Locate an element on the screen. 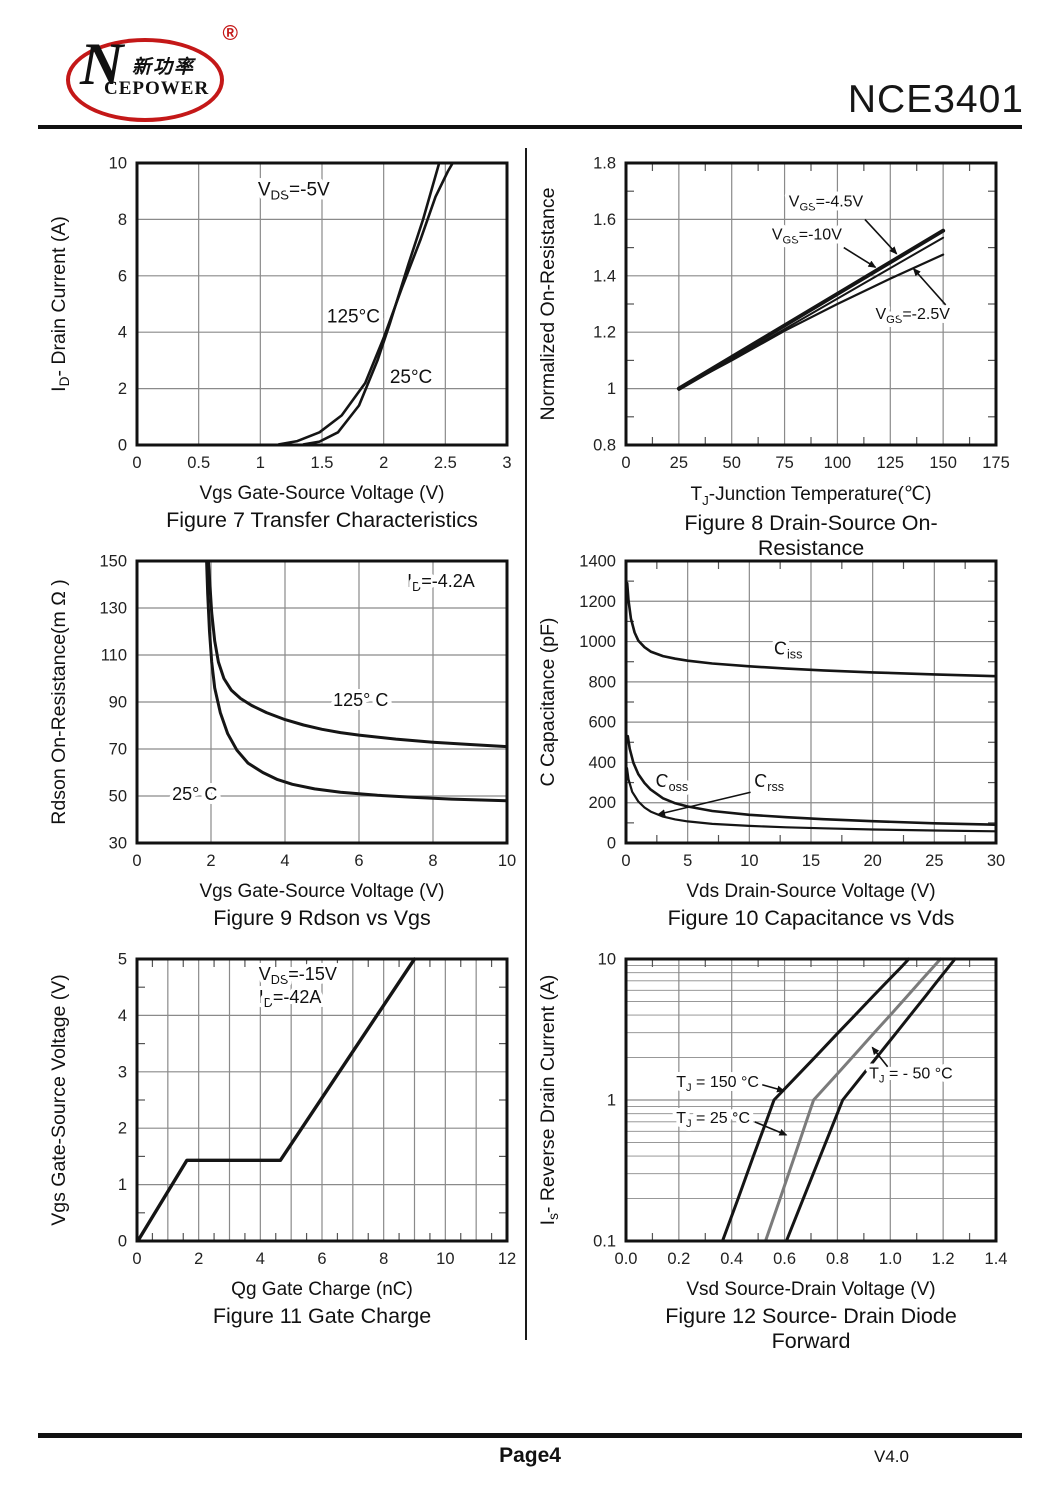  svg-text: 1.5 is located at coordinates (322, 463).